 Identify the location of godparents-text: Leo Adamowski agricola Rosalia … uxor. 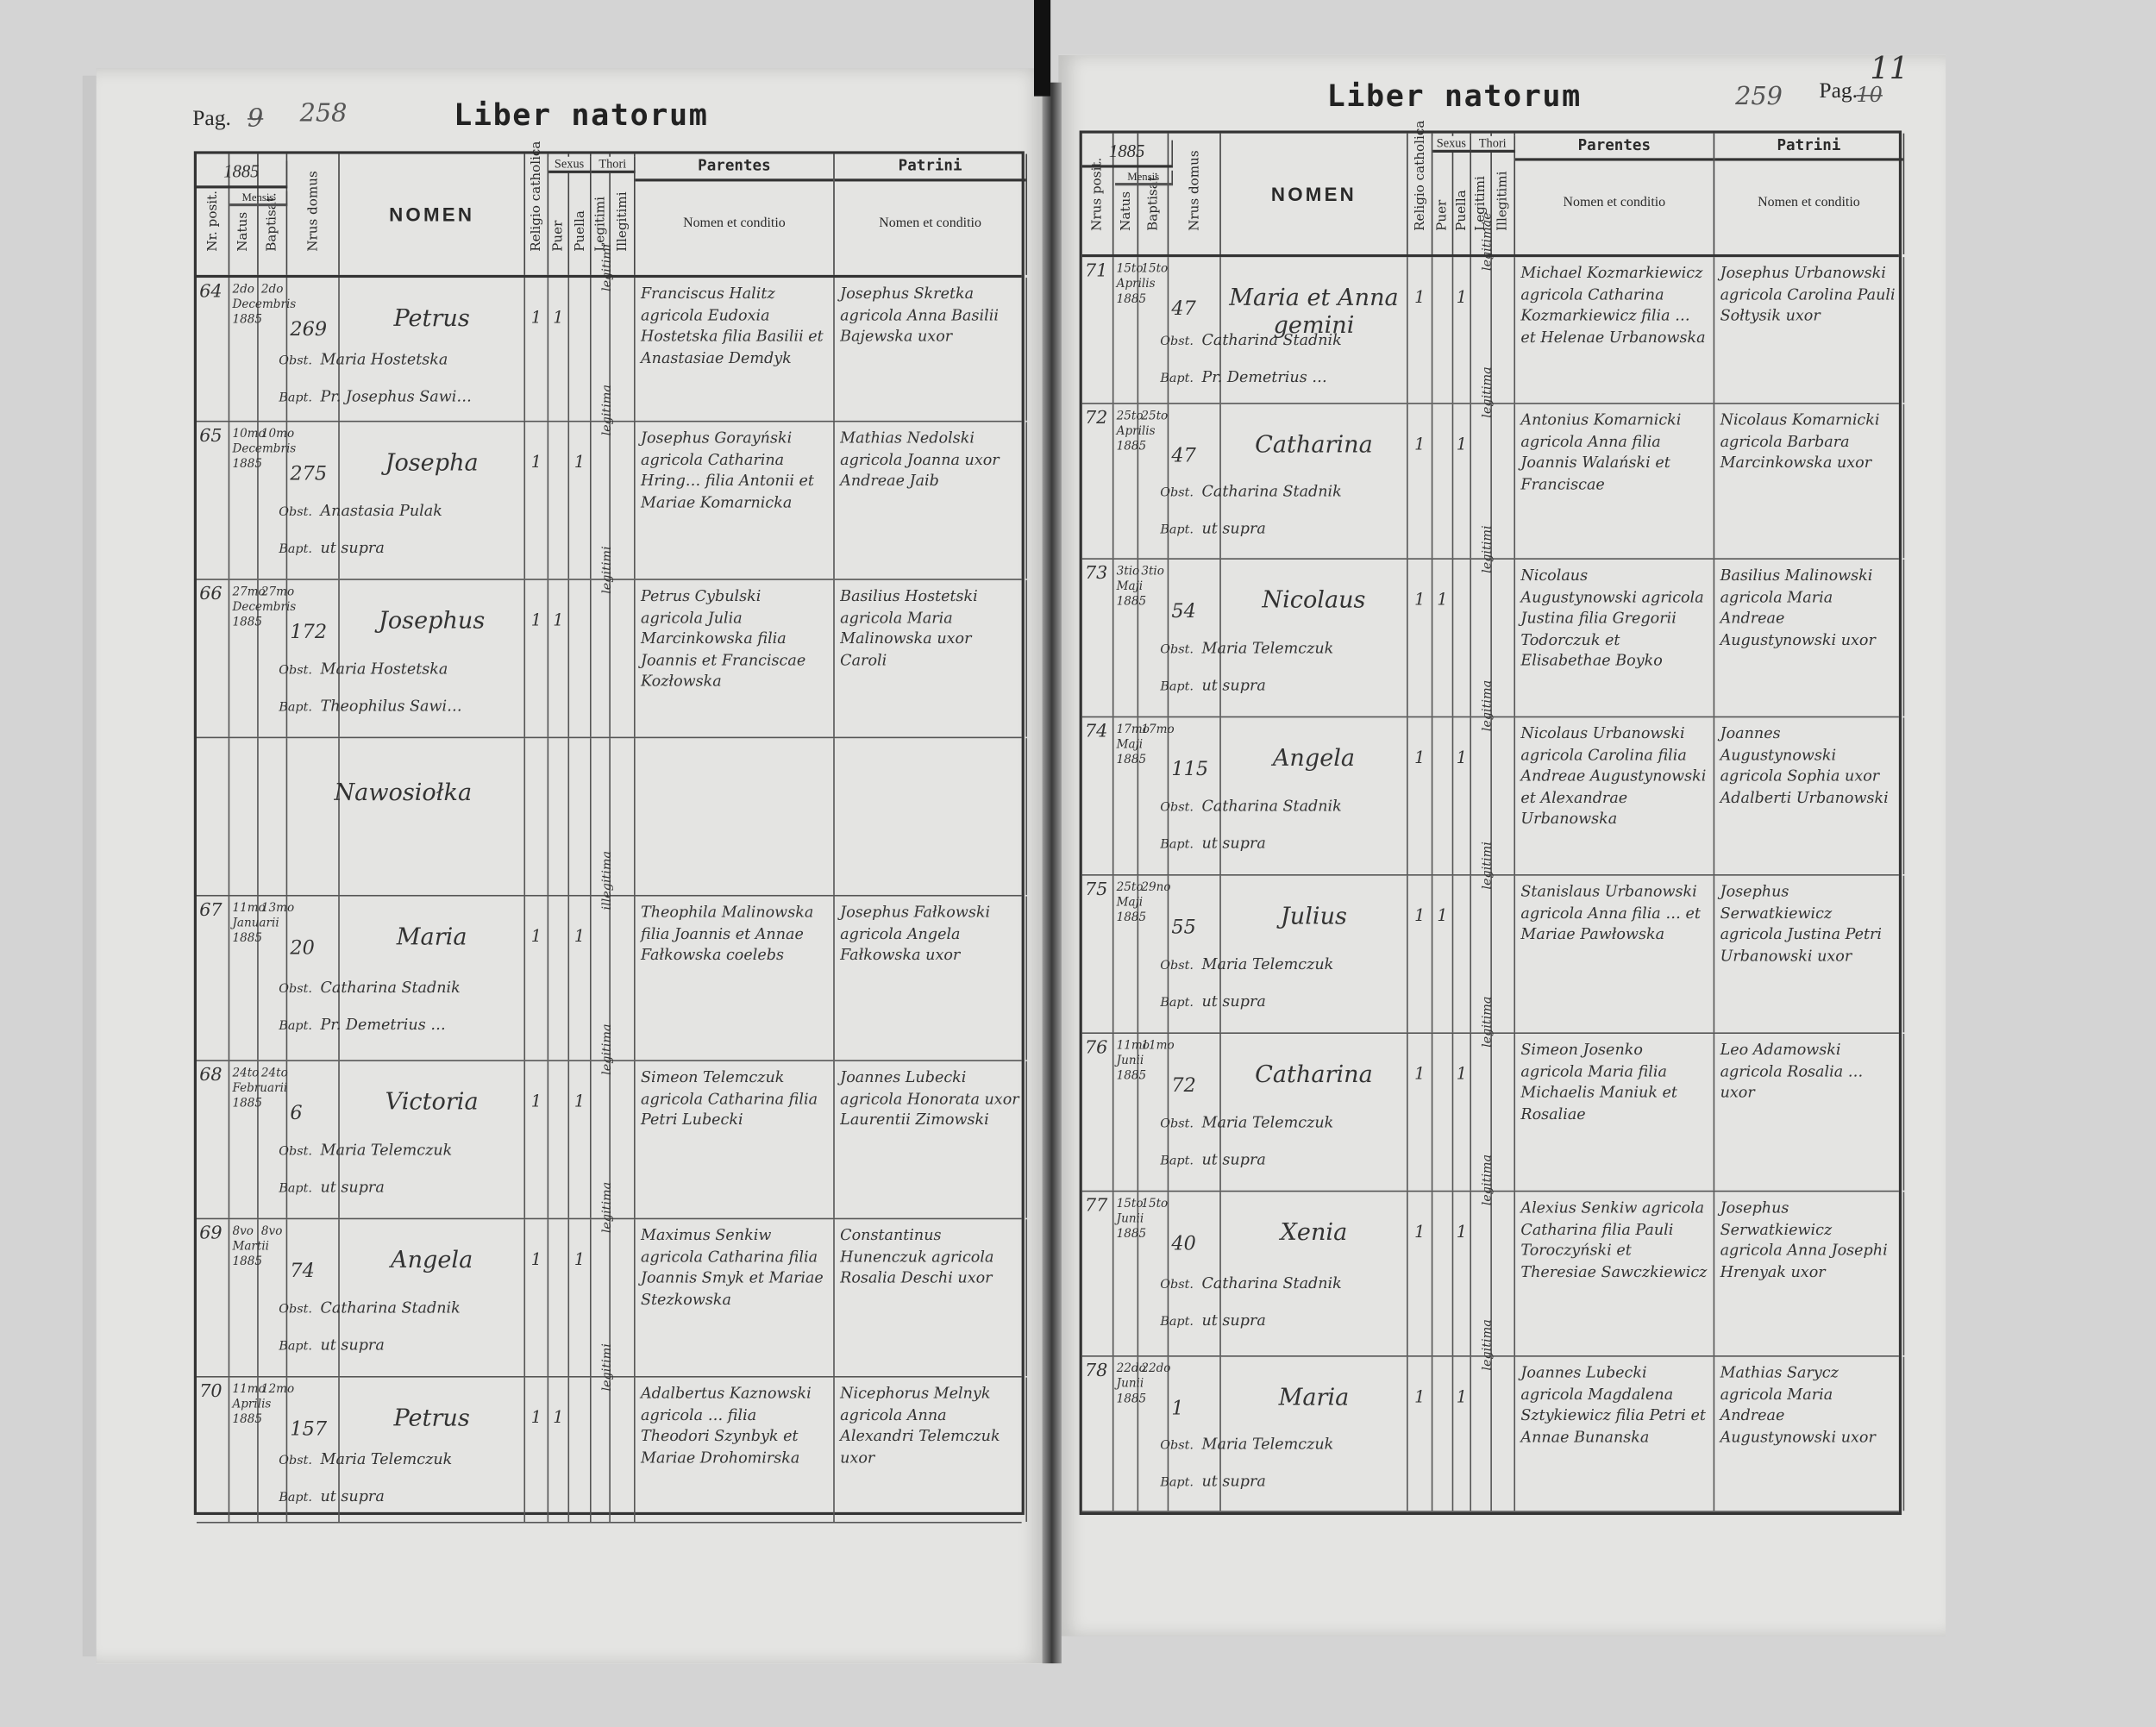
(1792, 1071).